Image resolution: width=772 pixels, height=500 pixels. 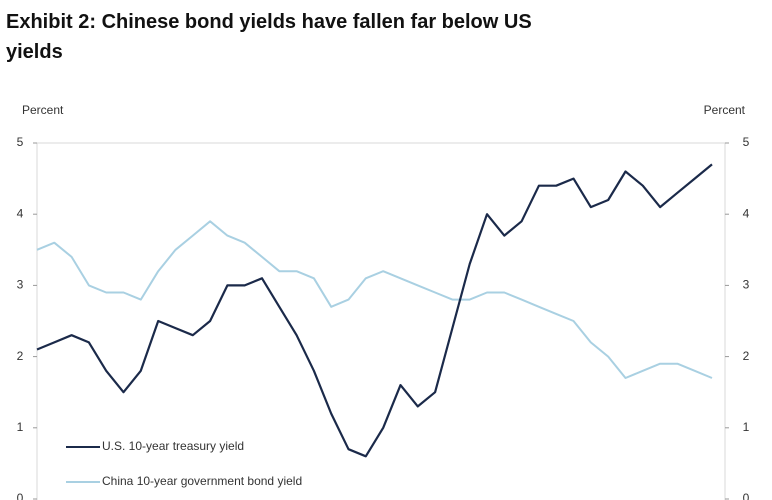 What do you see at coordinates (20, 213) in the screenshot?
I see `y-tick-label: 4` at bounding box center [20, 213].